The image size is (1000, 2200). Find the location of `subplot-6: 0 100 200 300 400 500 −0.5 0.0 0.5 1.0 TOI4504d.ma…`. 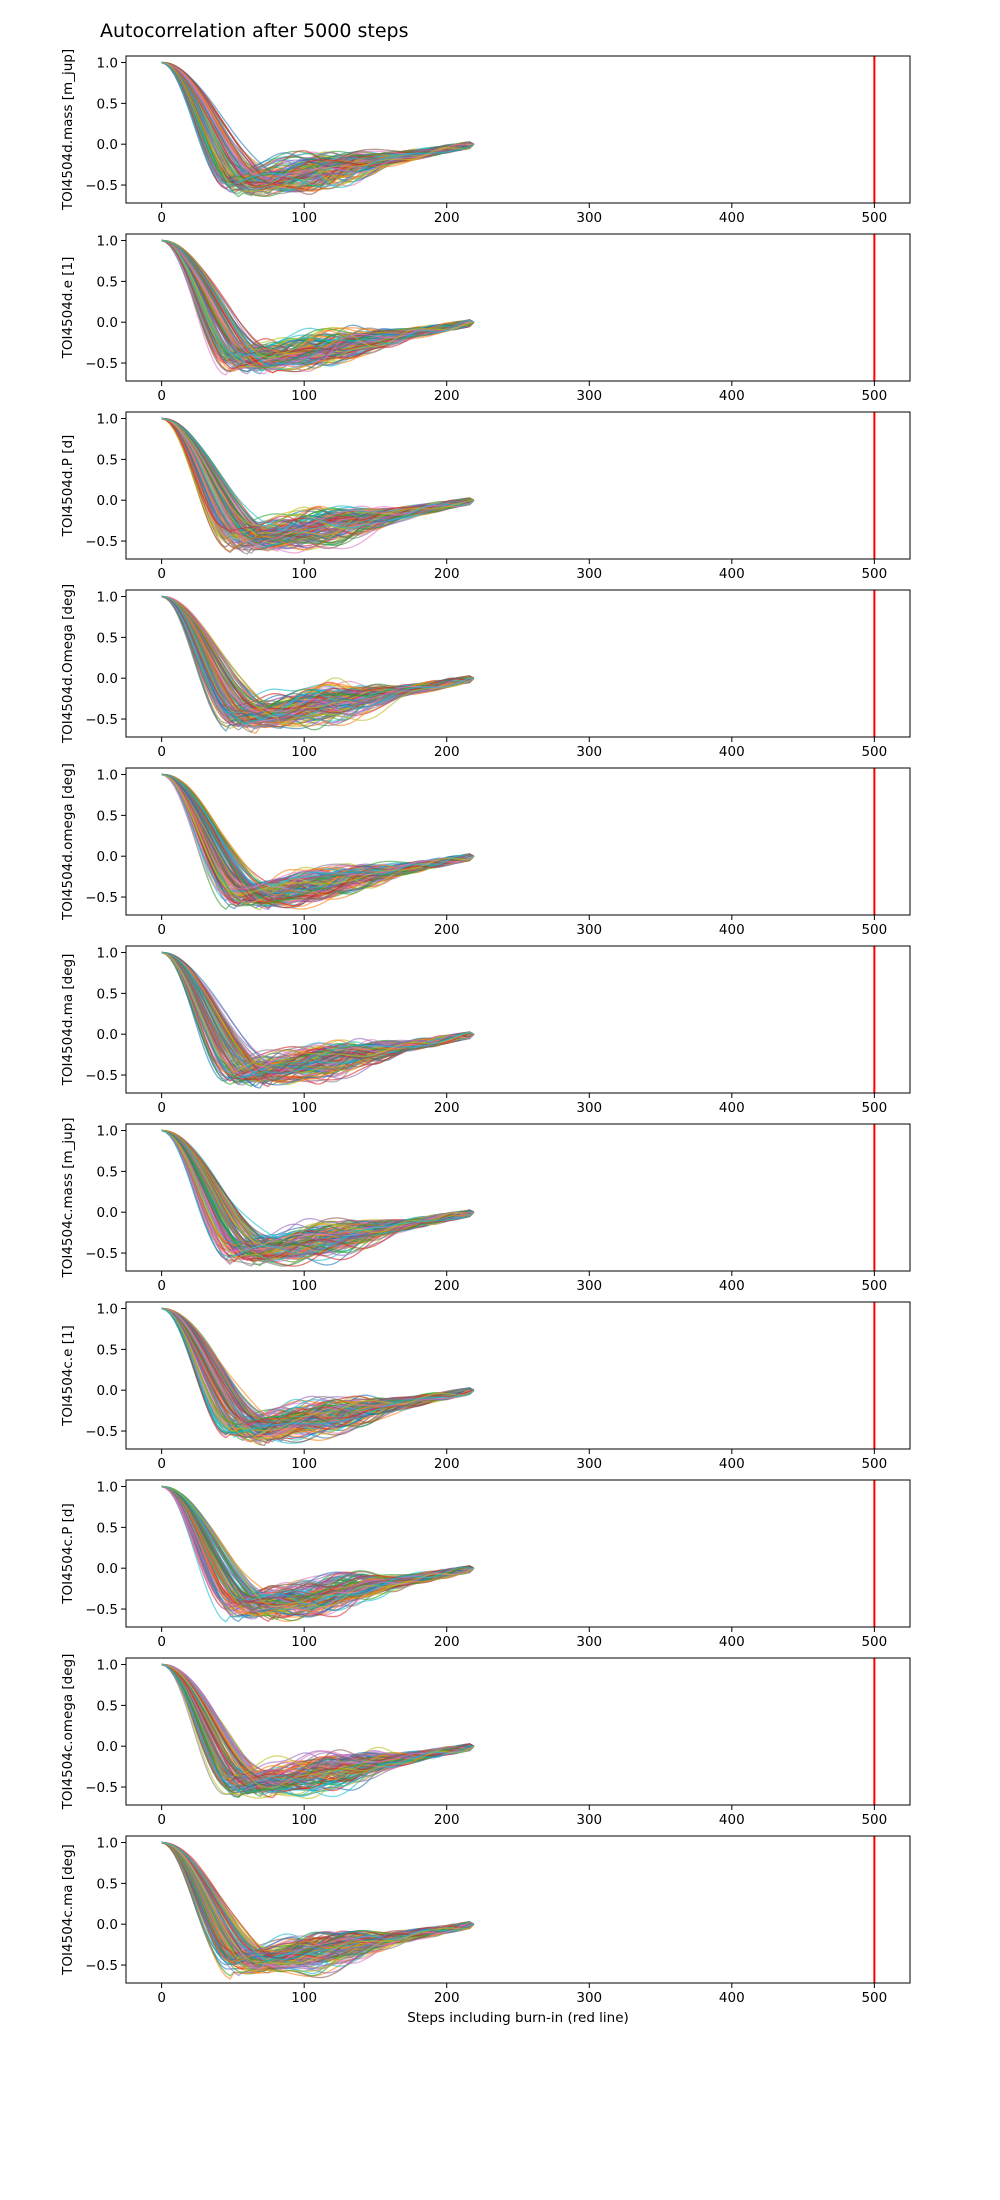

subplot-6: 0 100 200 300 400 500 −0.5 0.0 0.5 1.0 TOI4504d.ma… is located at coordinates (485, 1030).